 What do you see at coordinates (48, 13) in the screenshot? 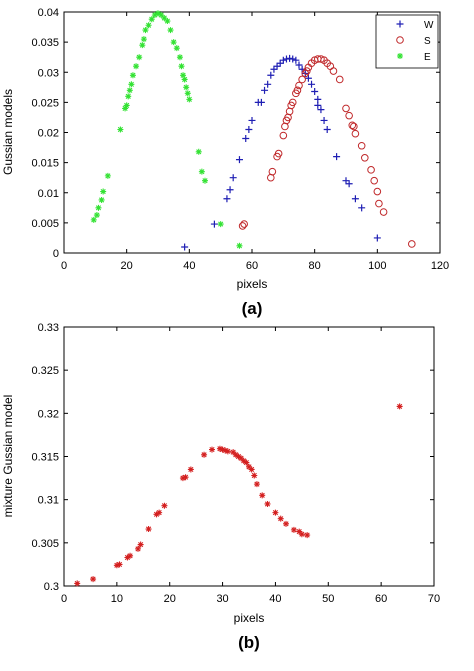
I see `y-tick-label: 0.04` at bounding box center [48, 13].